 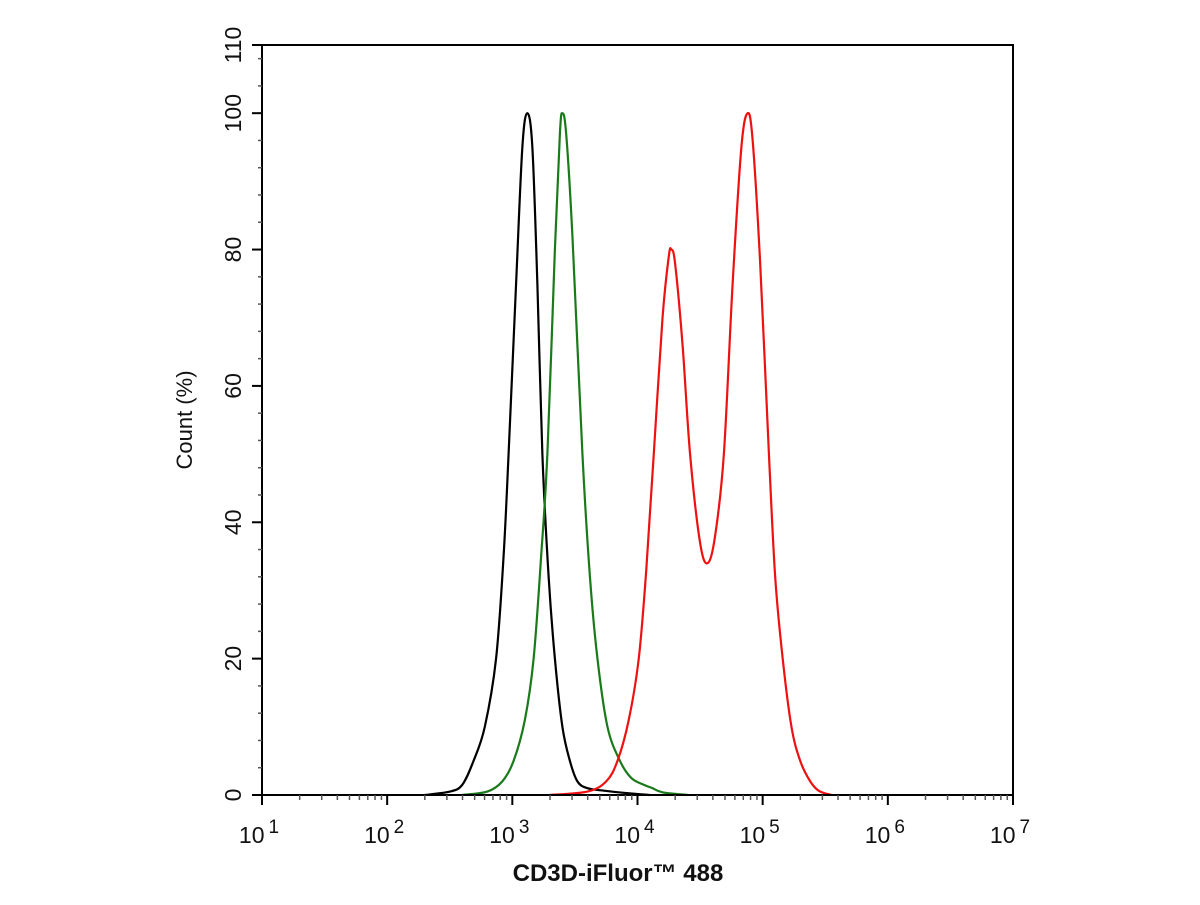 What do you see at coordinates (233, 522) in the screenshot?
I see `y-tick-label: 40` at bounding box center [233, 522].